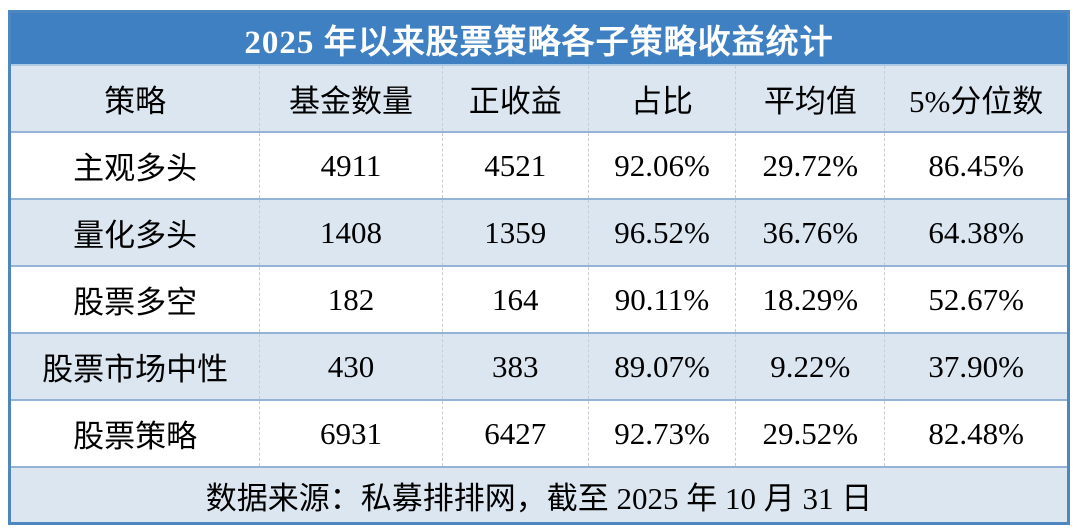  What do you see at coordinates (135, 369) in the screenshot?
I see `strategy-name-cell: 股票市场中性` at bounding box center [135, 369].